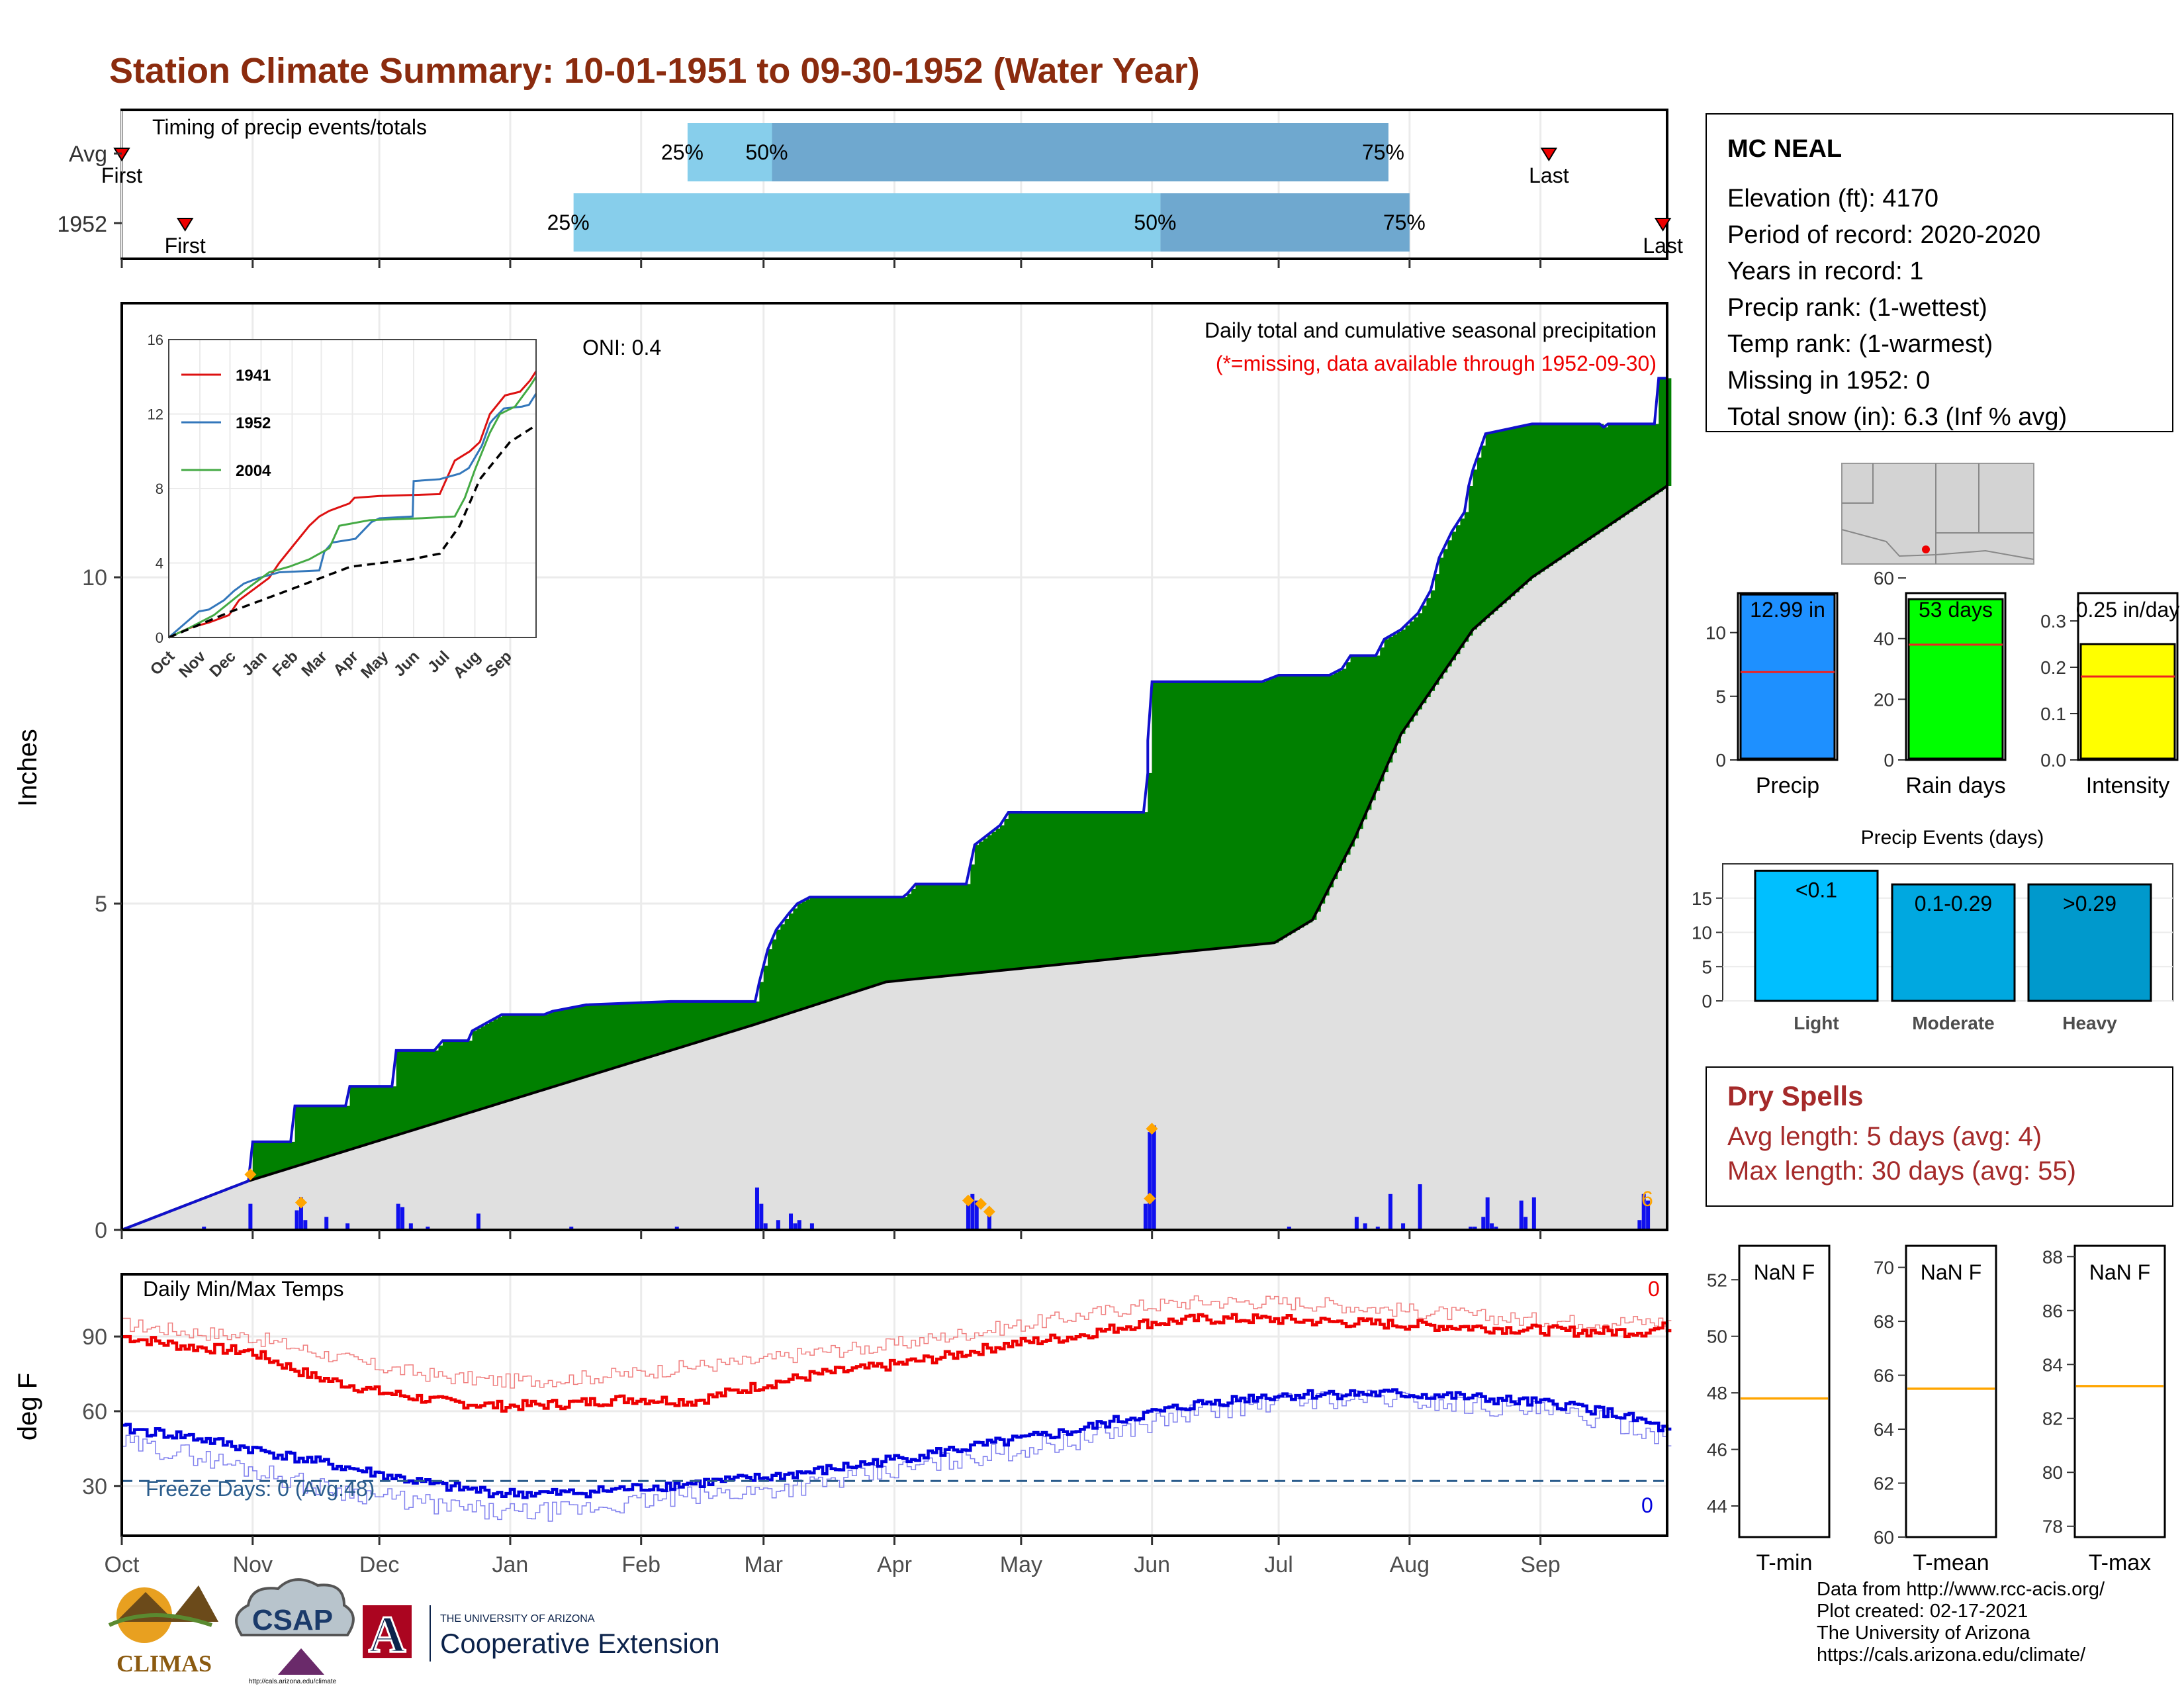 The width and height of the screenshot is (2184, 1688). What do you see at coordinates (121, 175) in the screenshot?
I see `timing-first-label: First` at bounding box center [121, 175].